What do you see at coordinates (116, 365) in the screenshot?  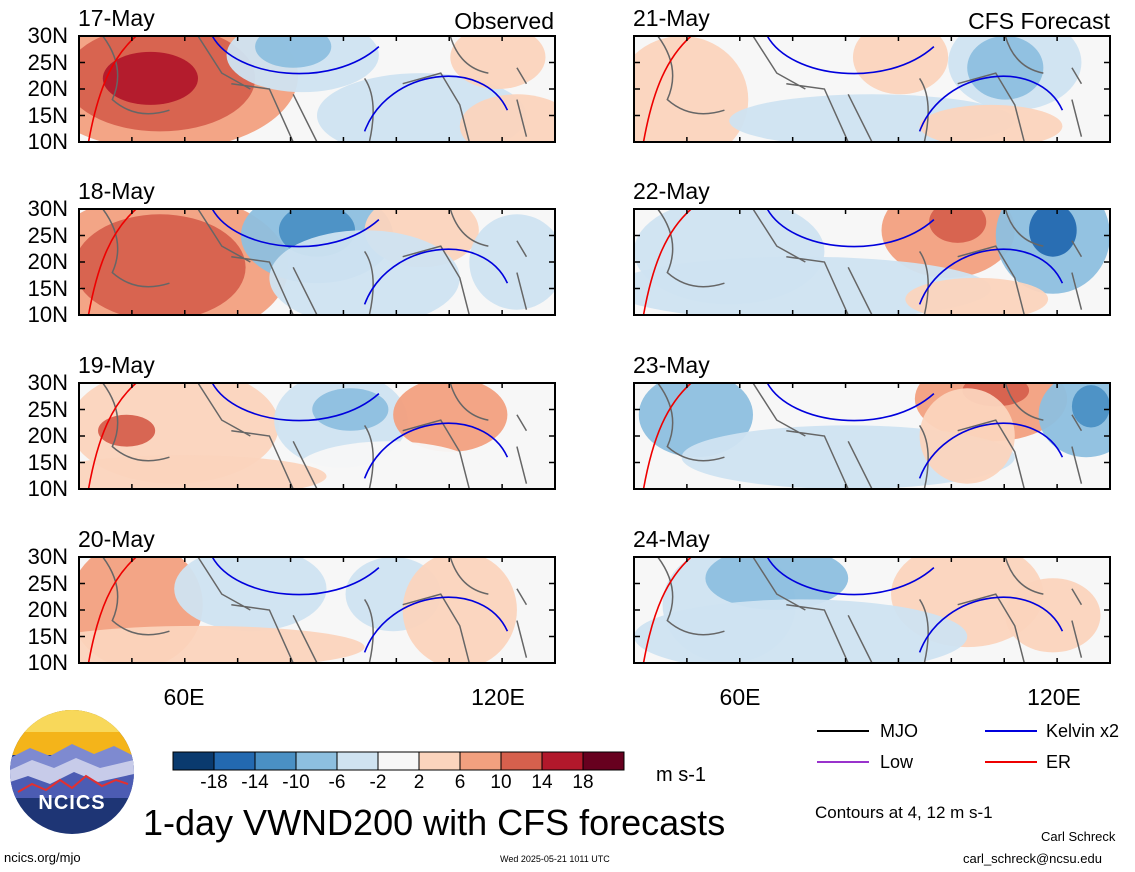 I see `panel-date-label: 19-May` at bounding box center [116, 365].